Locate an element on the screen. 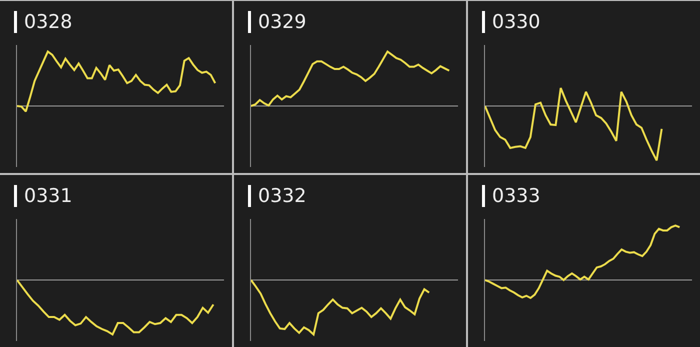 The image size is (700, 347). chart-title: 0329 is located at coordinates (282, 22).